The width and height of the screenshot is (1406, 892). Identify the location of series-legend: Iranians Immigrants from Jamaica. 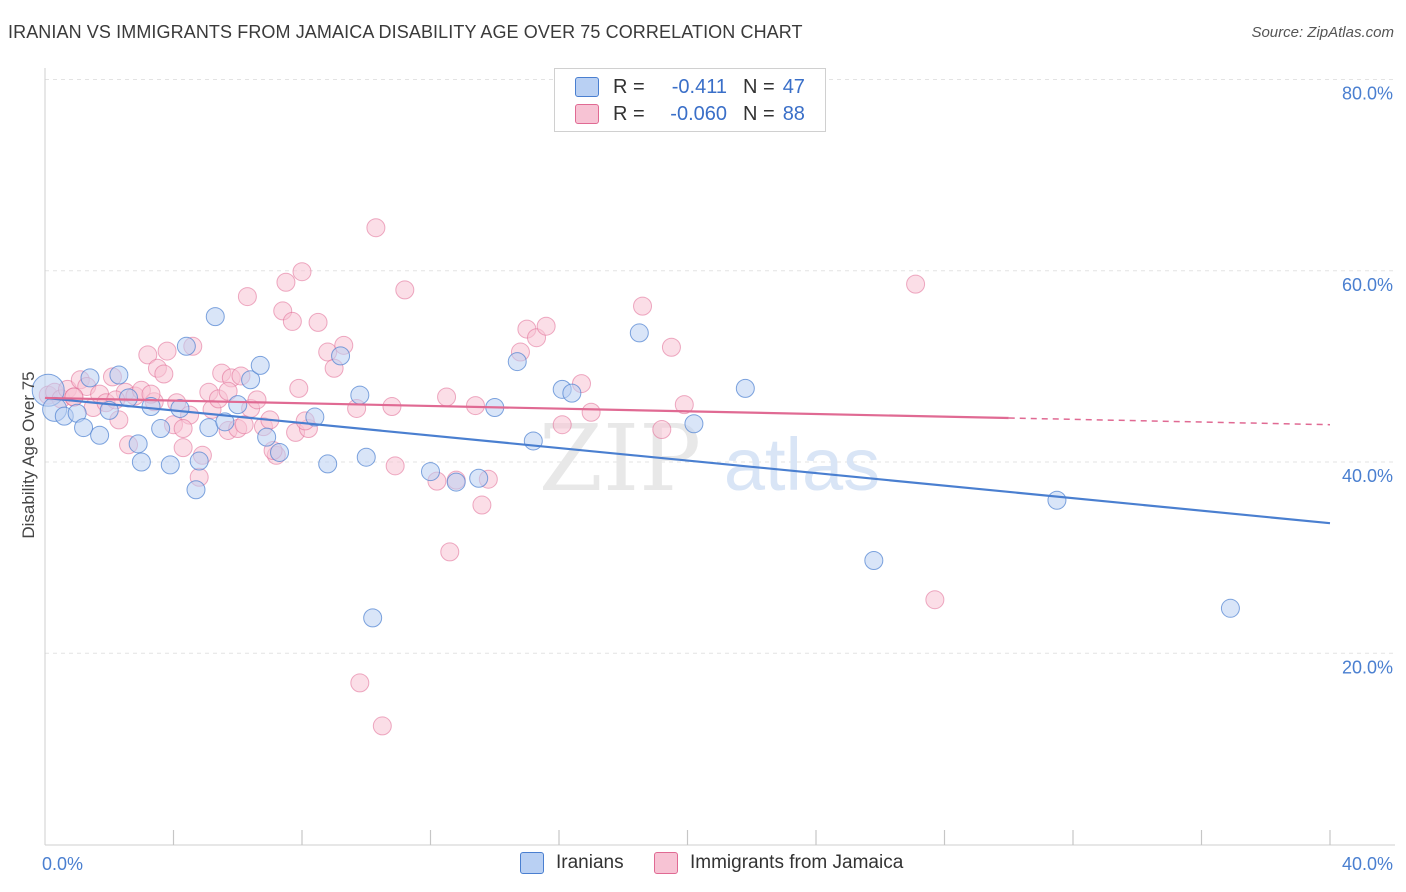
(703, 864).